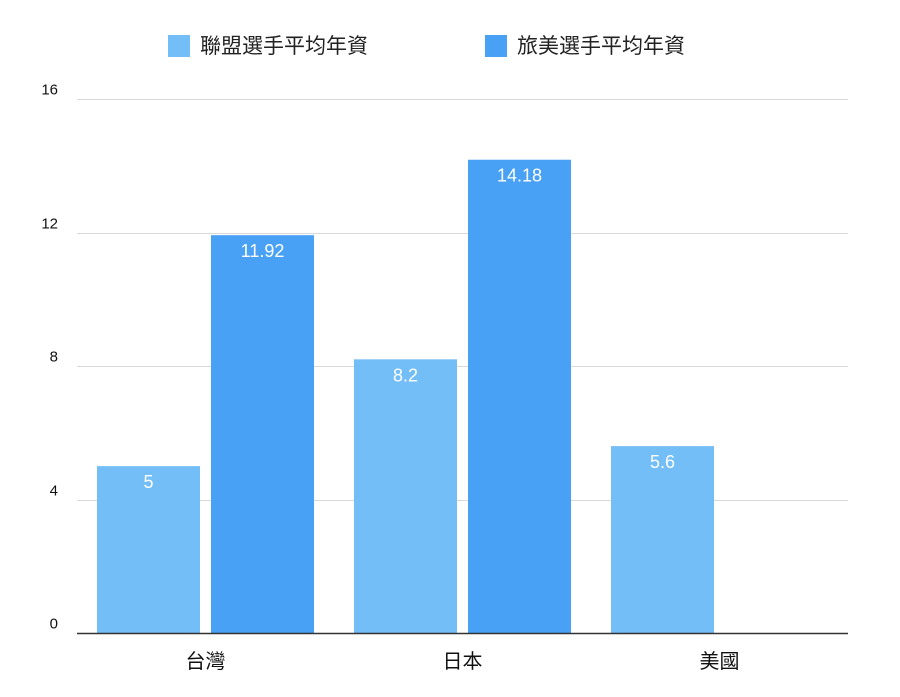 This screenshot has height=697, width=900. Describe the element at coordinates (54, 624) in the screenshot. I see `y-tick-label: 0` at that location.